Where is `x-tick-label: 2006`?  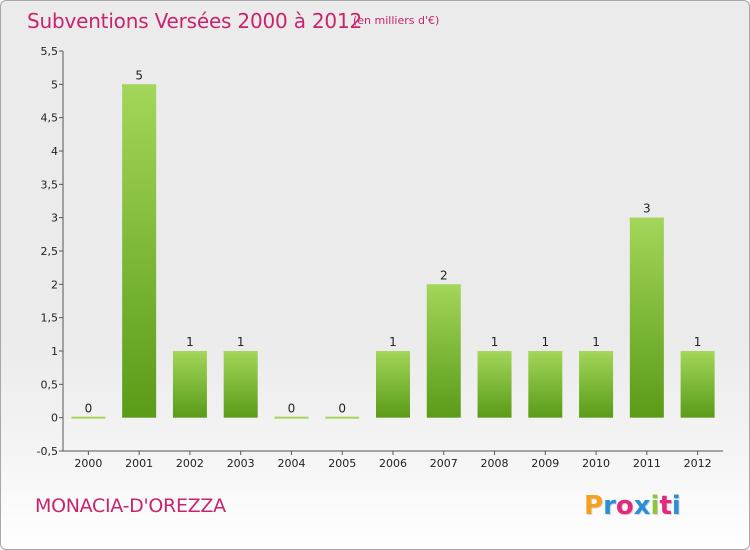 x-tick-label: 2006 is located at coordinates (393, 463).